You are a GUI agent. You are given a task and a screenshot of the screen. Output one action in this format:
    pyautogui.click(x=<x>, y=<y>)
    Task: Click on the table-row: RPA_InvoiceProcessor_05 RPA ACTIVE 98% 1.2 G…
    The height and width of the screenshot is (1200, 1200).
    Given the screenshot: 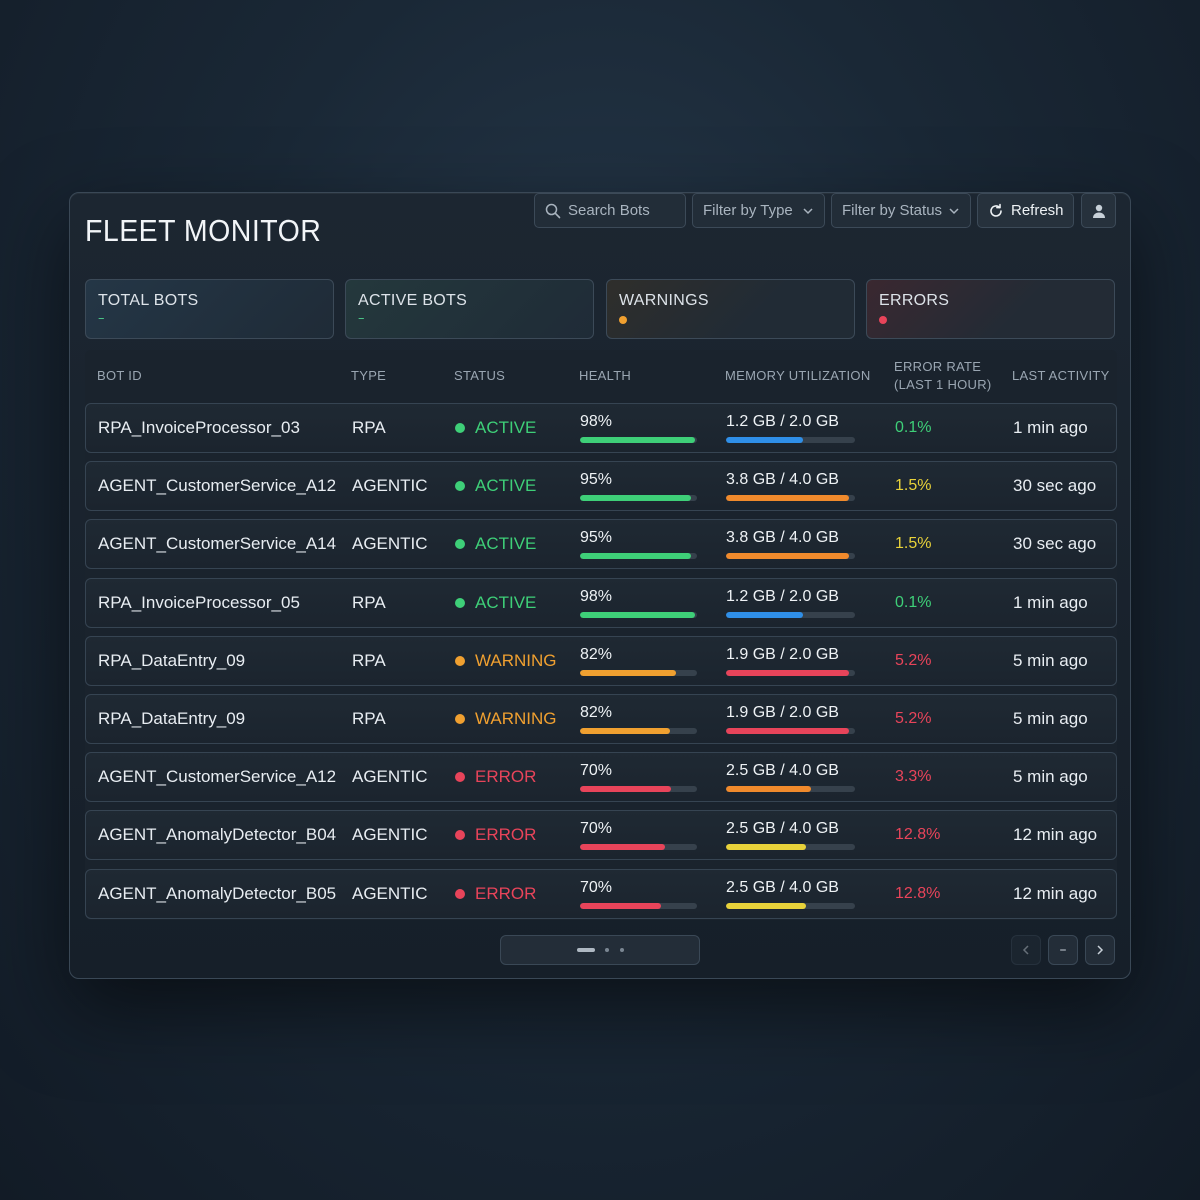 What is the action you would take?
    pyautogui.click(x=601, y=602)
    